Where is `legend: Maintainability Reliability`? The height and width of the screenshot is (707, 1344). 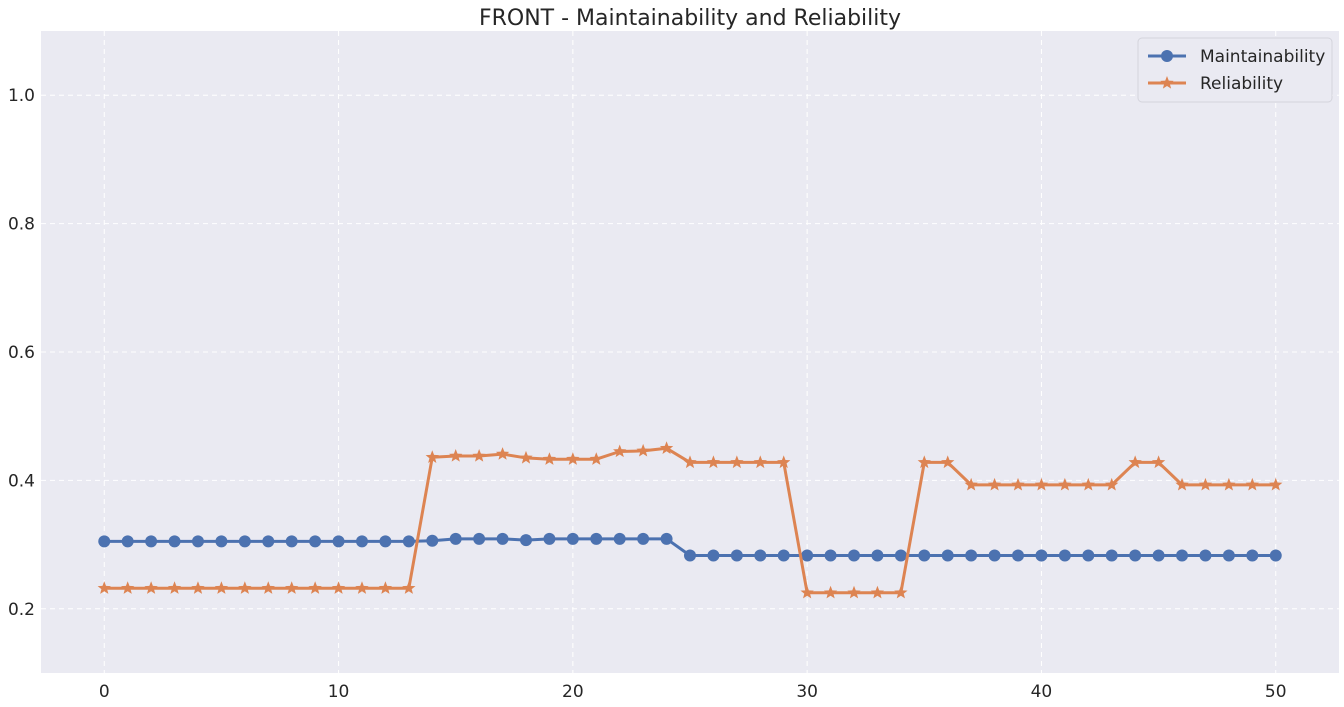
legend: Maintainability Reliability is located at coordinates (1235, 70).